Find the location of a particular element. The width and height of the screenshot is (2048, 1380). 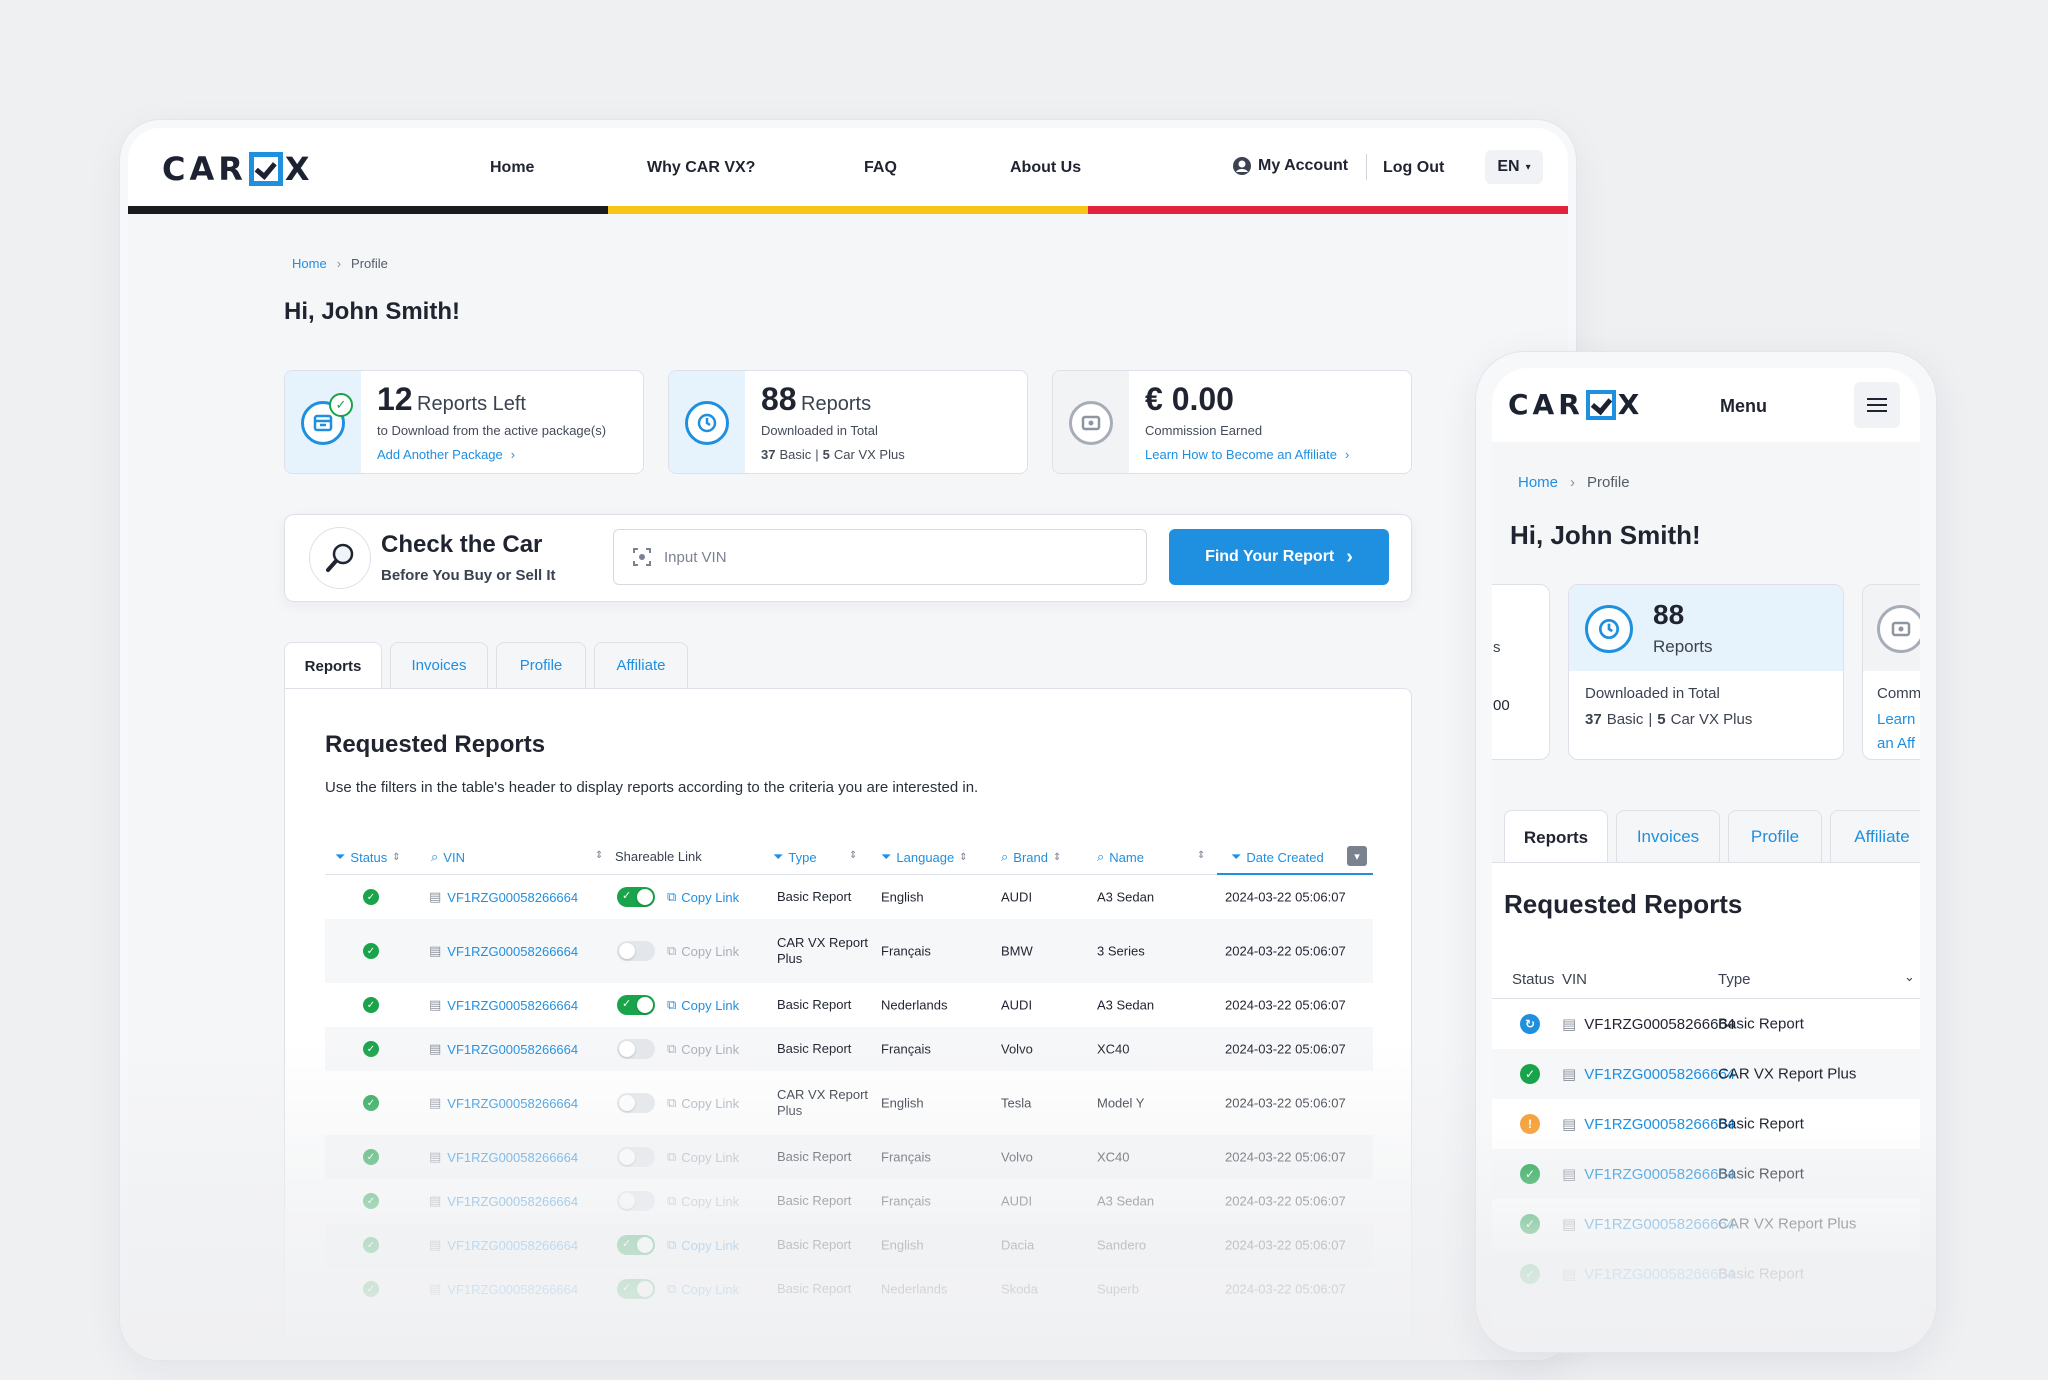

flag-stripe is located at coordinates (848, 210).